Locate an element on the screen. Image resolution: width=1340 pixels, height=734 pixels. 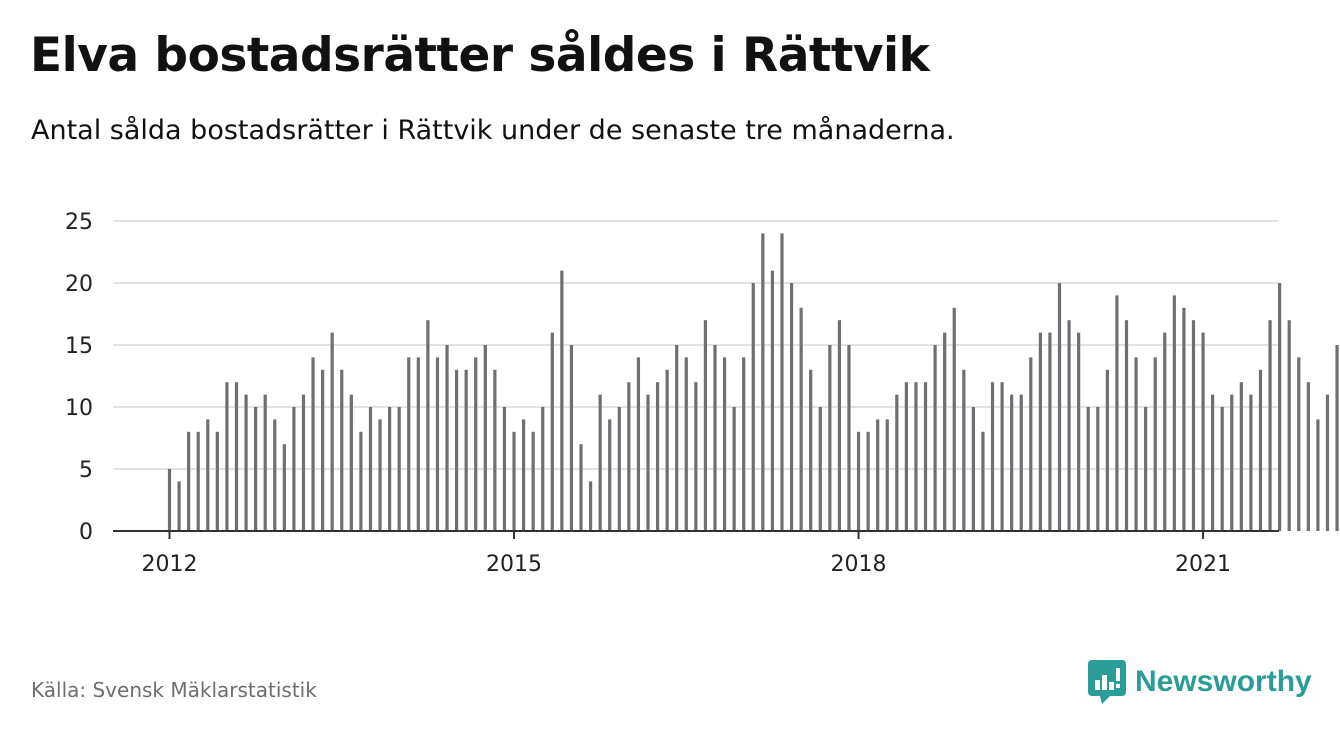
brand-logo: Newsworthy is located at coordinates (1200, 682).